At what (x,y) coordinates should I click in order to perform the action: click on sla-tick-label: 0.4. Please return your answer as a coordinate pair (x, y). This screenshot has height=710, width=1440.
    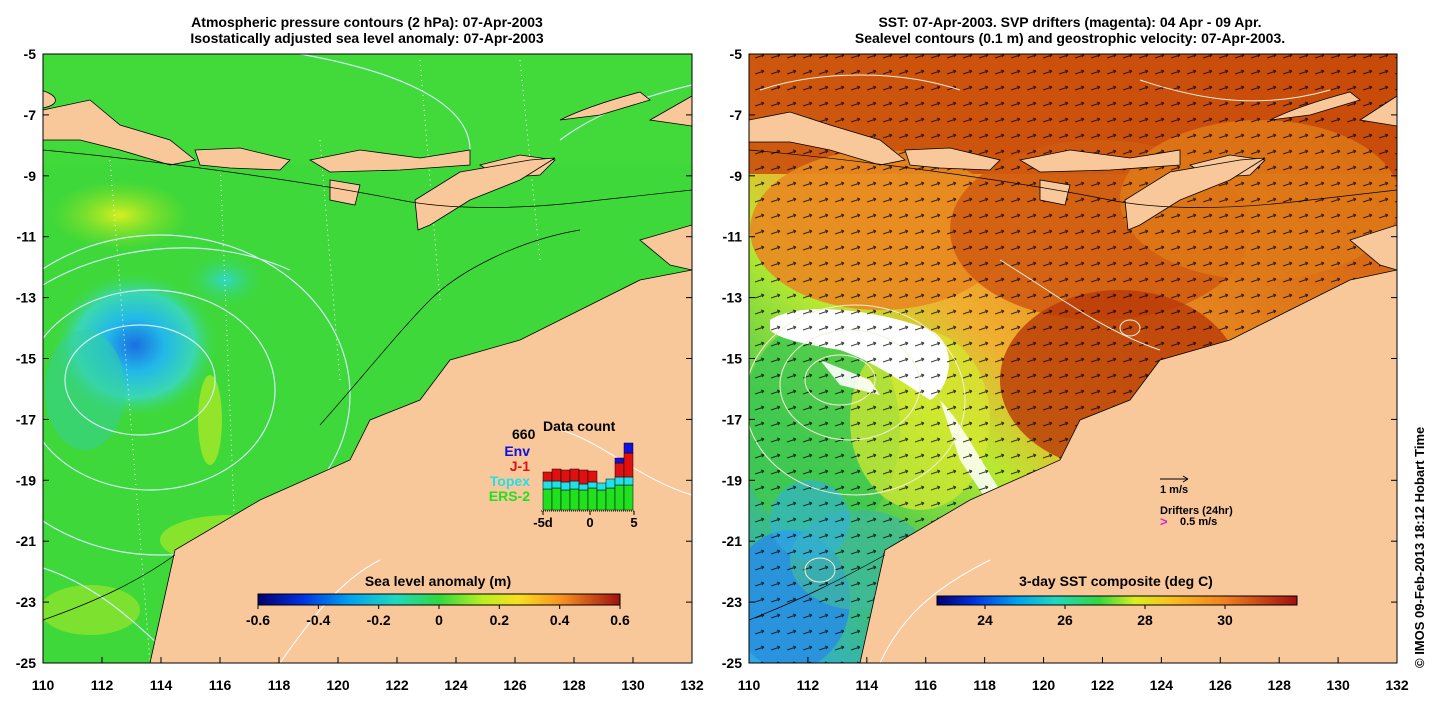
    Looking at the image, I should click on (560, 620).